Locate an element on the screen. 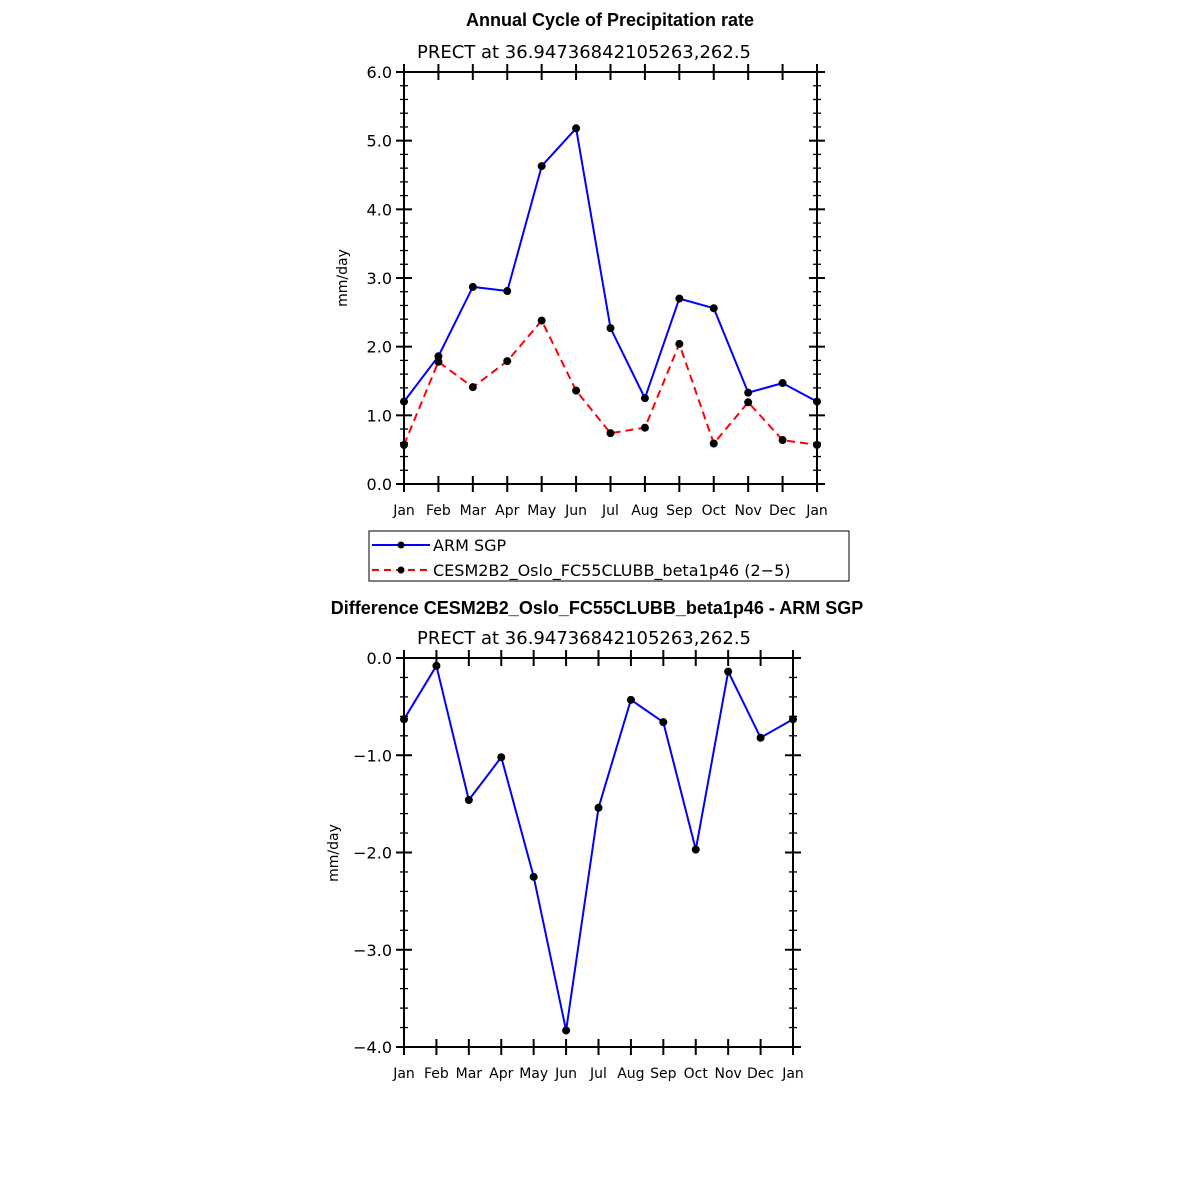 The height and width of the screenshot is (1183, 1183). y-tick-label: 4.0 is located at coordinates (379, 209).